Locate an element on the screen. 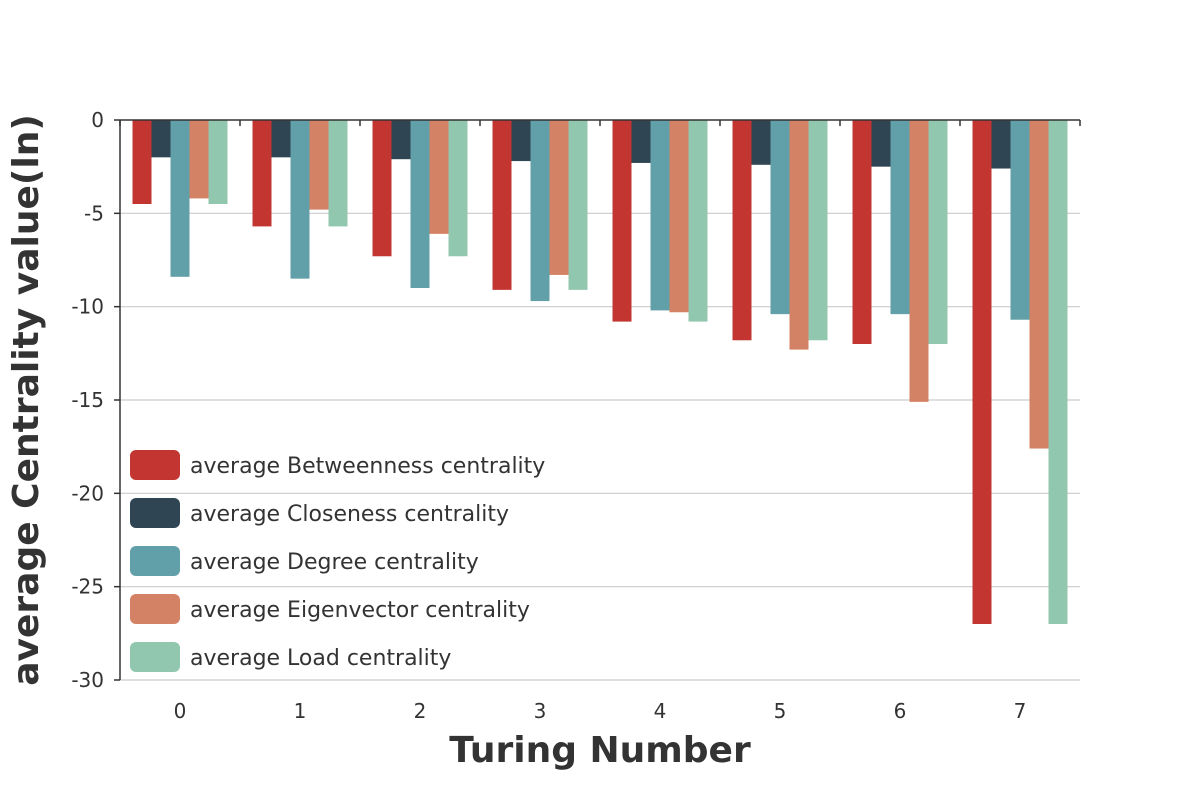 The width and height of the screenshot is (1200, 805). legend-label: average Eigenvector centrality is located at coordinates (360, 610).